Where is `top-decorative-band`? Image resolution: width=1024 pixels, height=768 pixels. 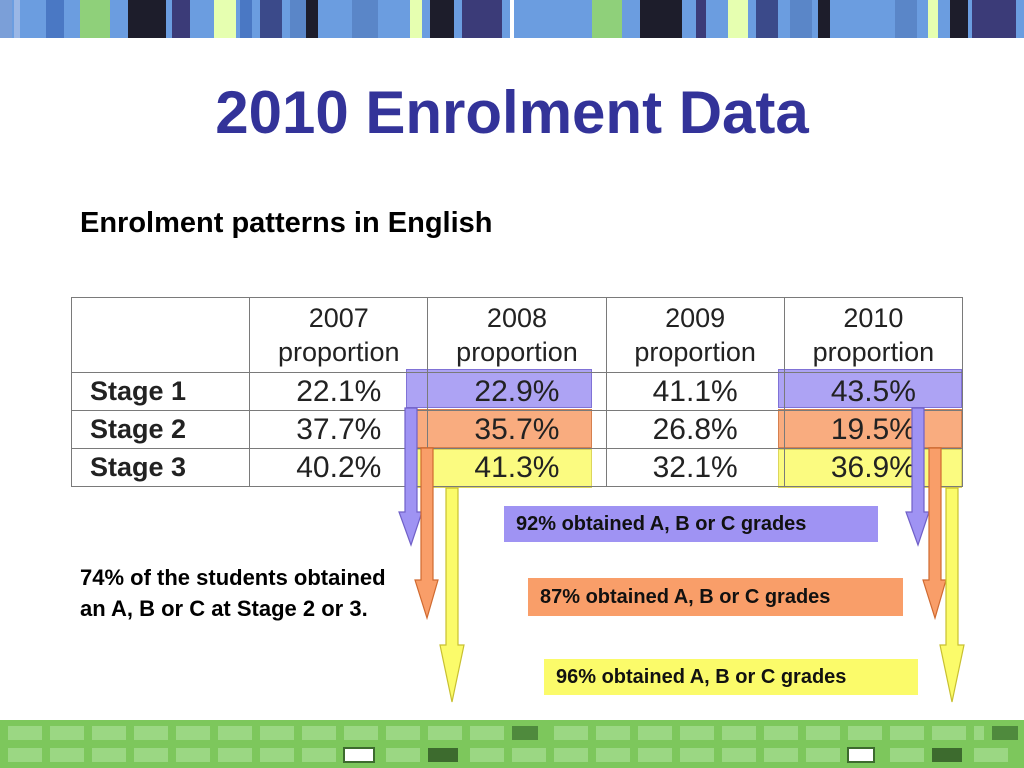 top-decorative-band is located at coordinates (512, 19).